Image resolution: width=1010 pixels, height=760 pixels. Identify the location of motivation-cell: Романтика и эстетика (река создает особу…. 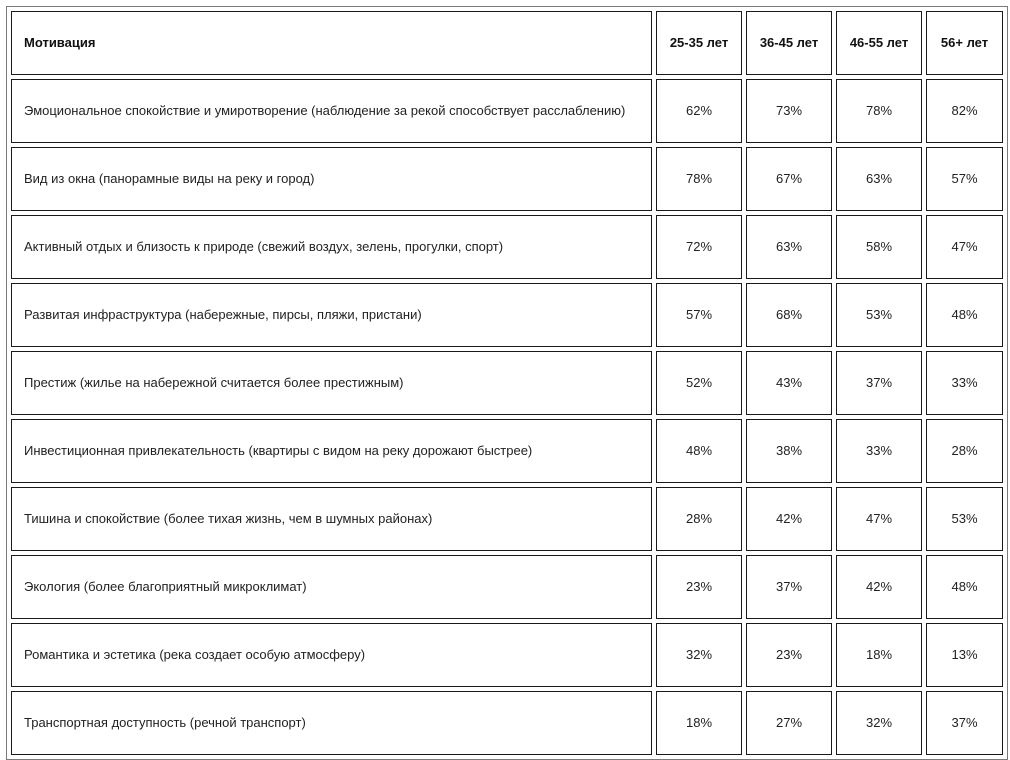
(331, 655).